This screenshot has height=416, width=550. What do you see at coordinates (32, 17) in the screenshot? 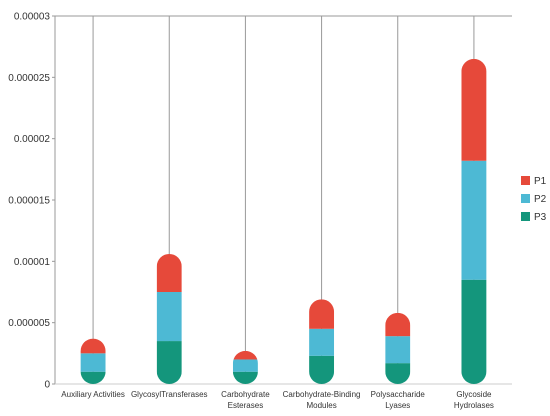
I see `y-tick-label: 0.00003` at bounding box center [32, 17].